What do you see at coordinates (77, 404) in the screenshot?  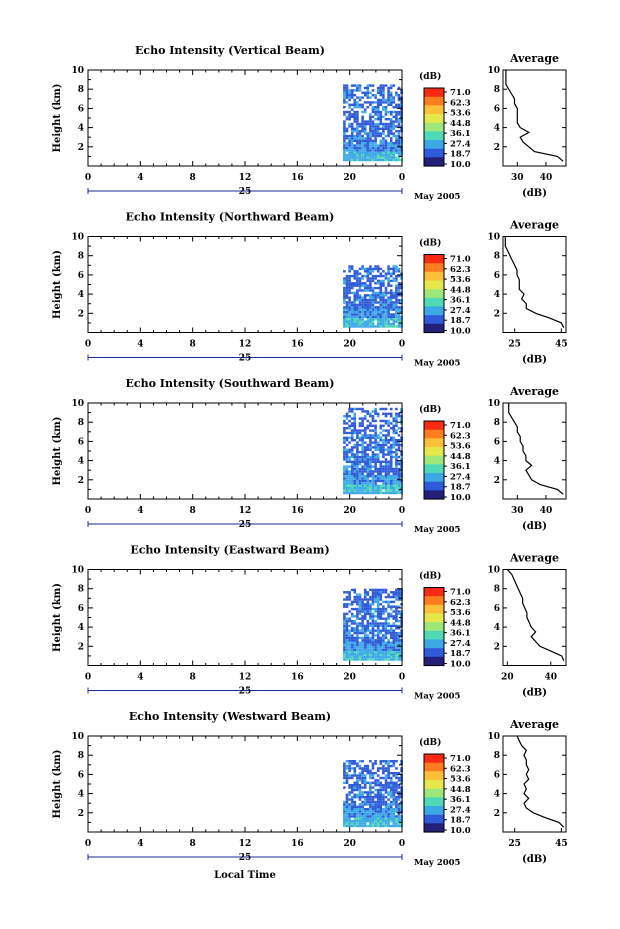 I see `y-tick-label: 10` at bounding box center [77, 404].